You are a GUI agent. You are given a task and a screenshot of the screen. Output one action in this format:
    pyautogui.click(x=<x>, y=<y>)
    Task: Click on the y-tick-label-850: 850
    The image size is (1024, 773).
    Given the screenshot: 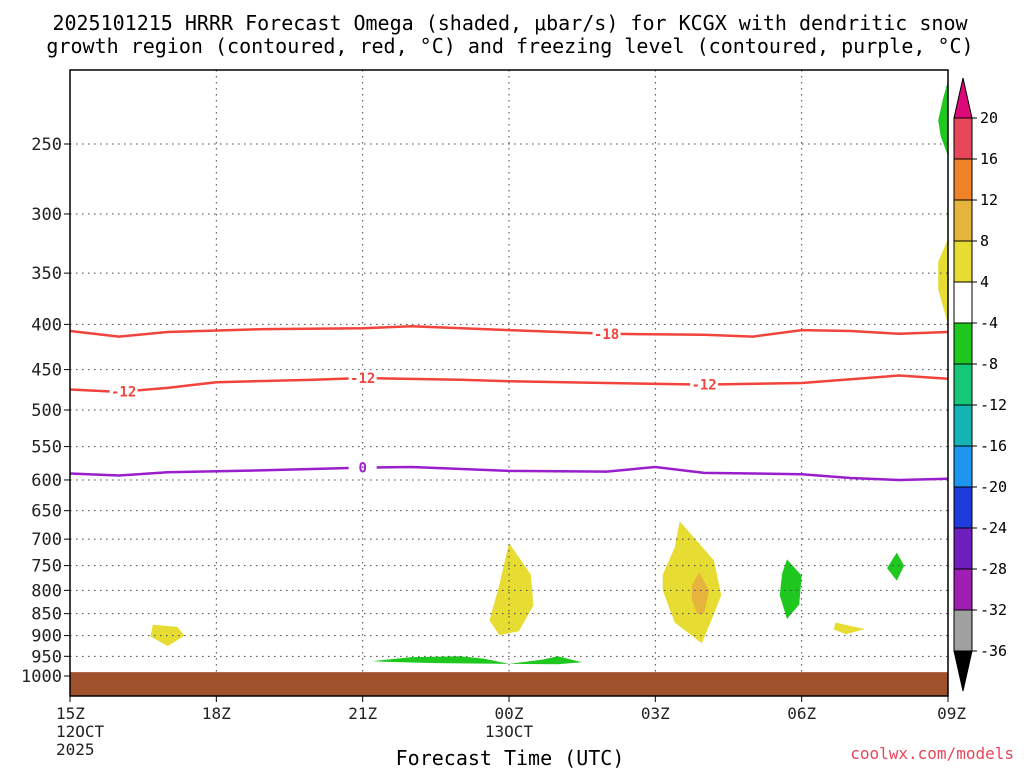 What is the action you would take?
    pyautogui.click(x=46, y=615)
    